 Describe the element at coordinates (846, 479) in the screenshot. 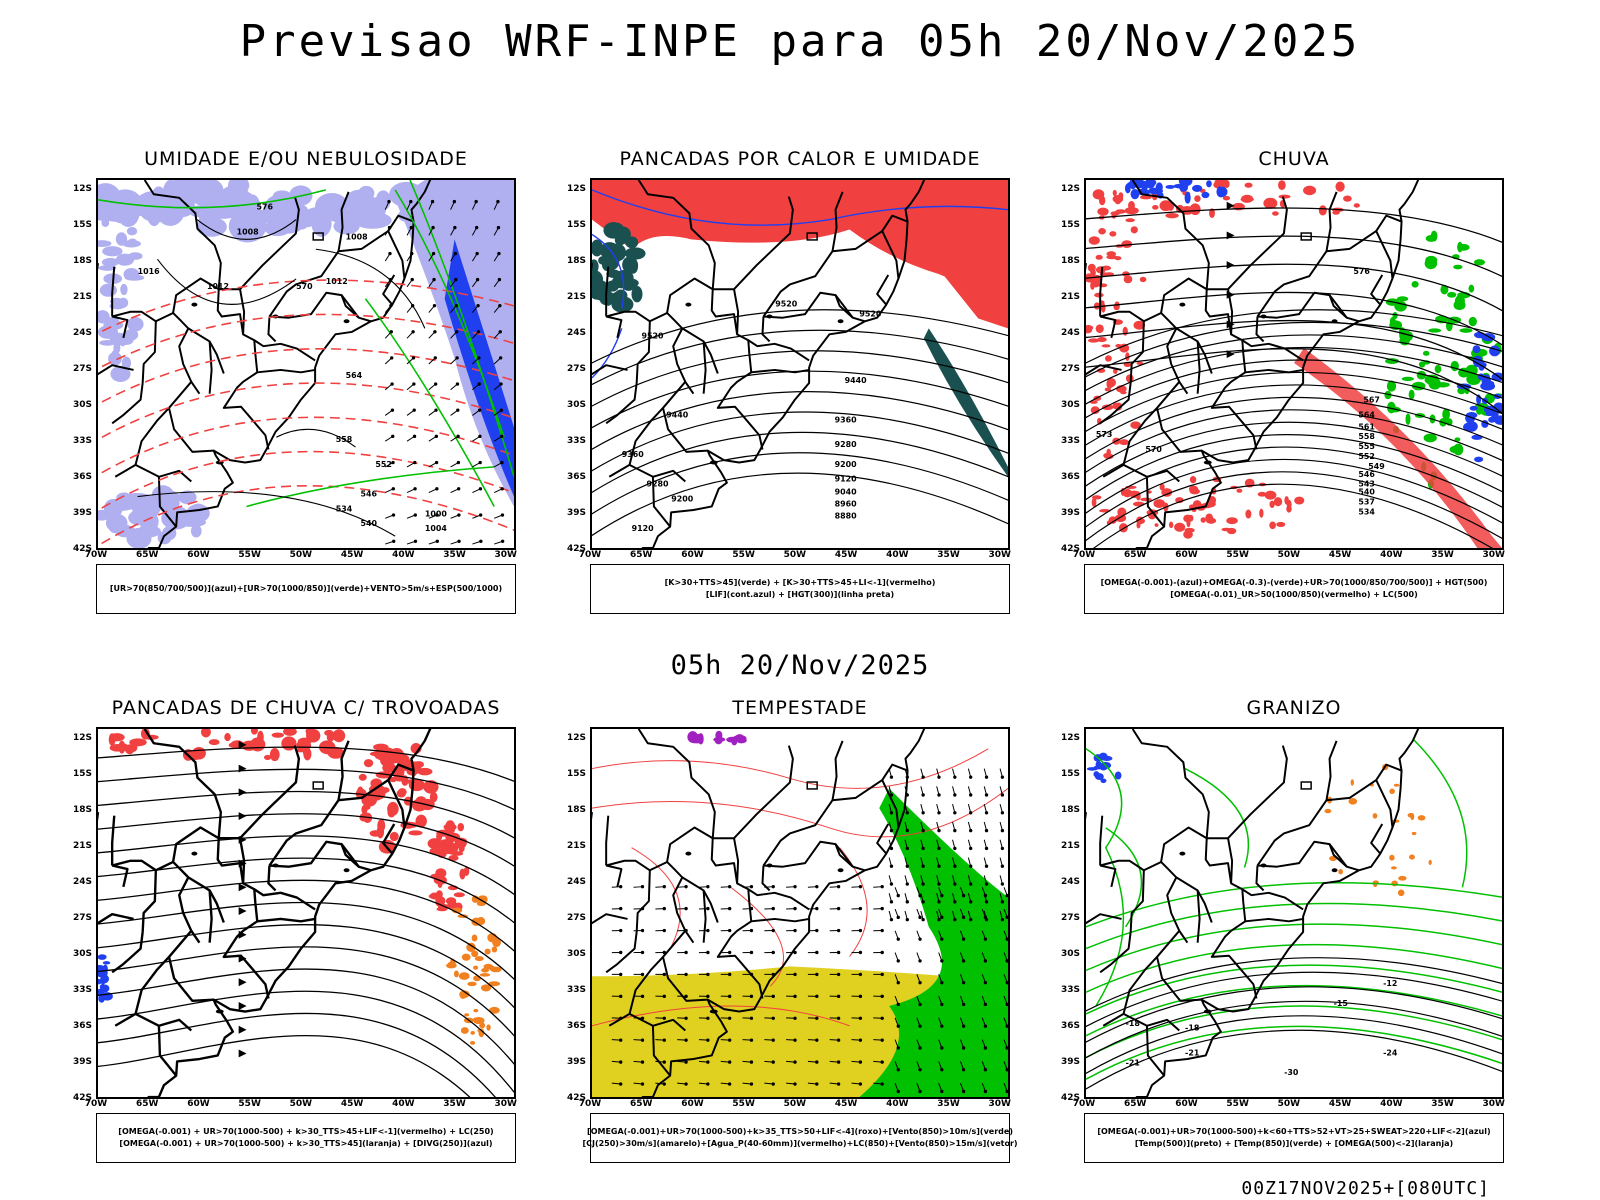

I see `contour-label: 9120` at that location.